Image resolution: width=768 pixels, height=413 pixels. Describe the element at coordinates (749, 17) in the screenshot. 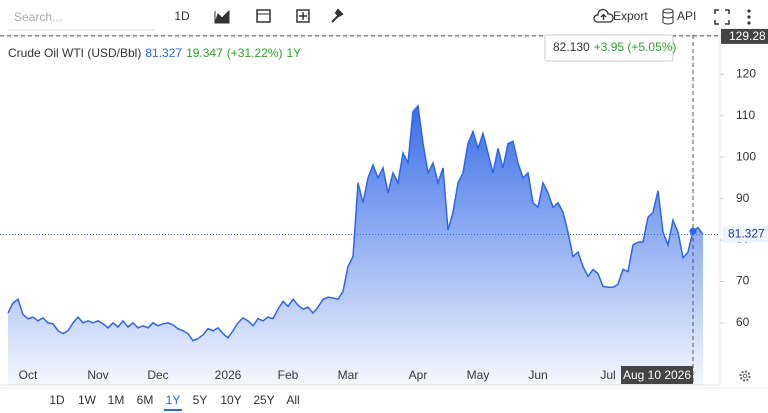

I see `menu-icon` at that location.